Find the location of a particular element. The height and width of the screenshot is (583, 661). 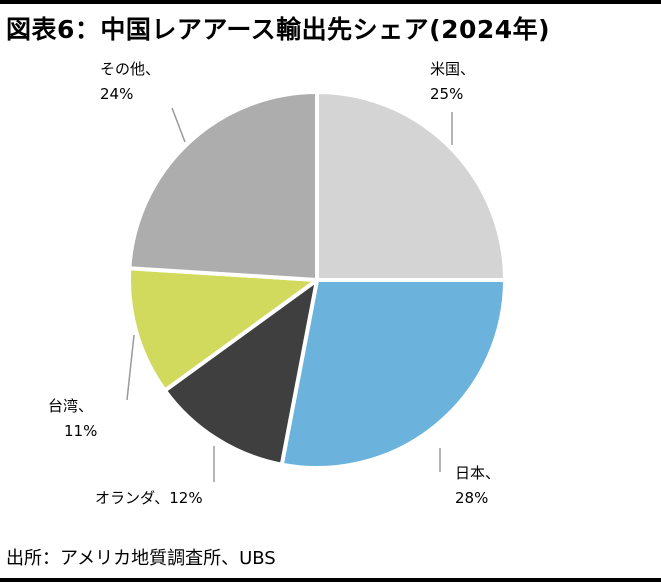

slice-label: オランダ、12% is located at coordinates (149, 498).